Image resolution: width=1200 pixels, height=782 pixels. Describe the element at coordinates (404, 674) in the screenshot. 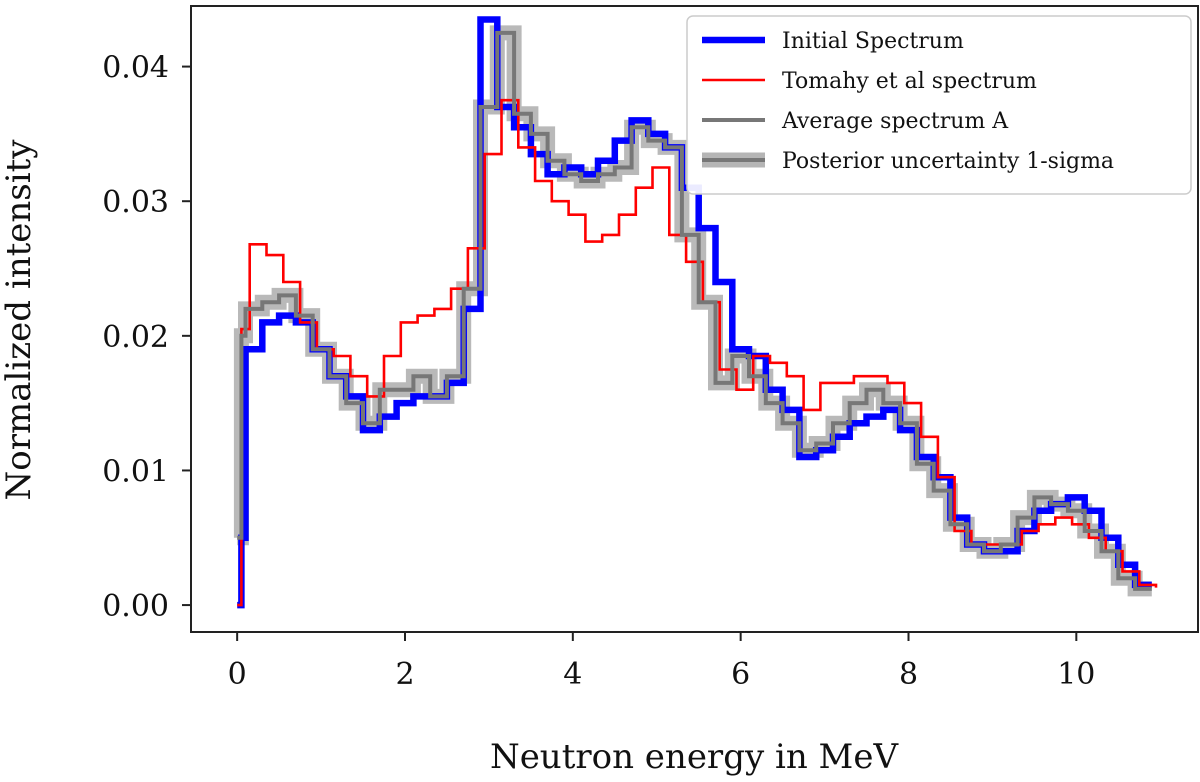

I see `x-tick-label: 2` at that location.